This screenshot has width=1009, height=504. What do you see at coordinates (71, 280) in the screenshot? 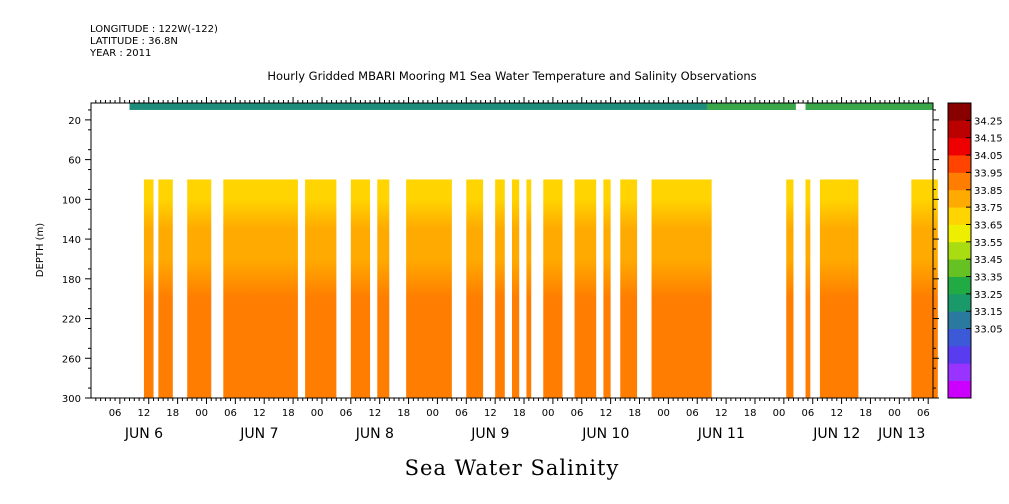
I see `y-tick-label: 180` at bounding box center [71, 280].